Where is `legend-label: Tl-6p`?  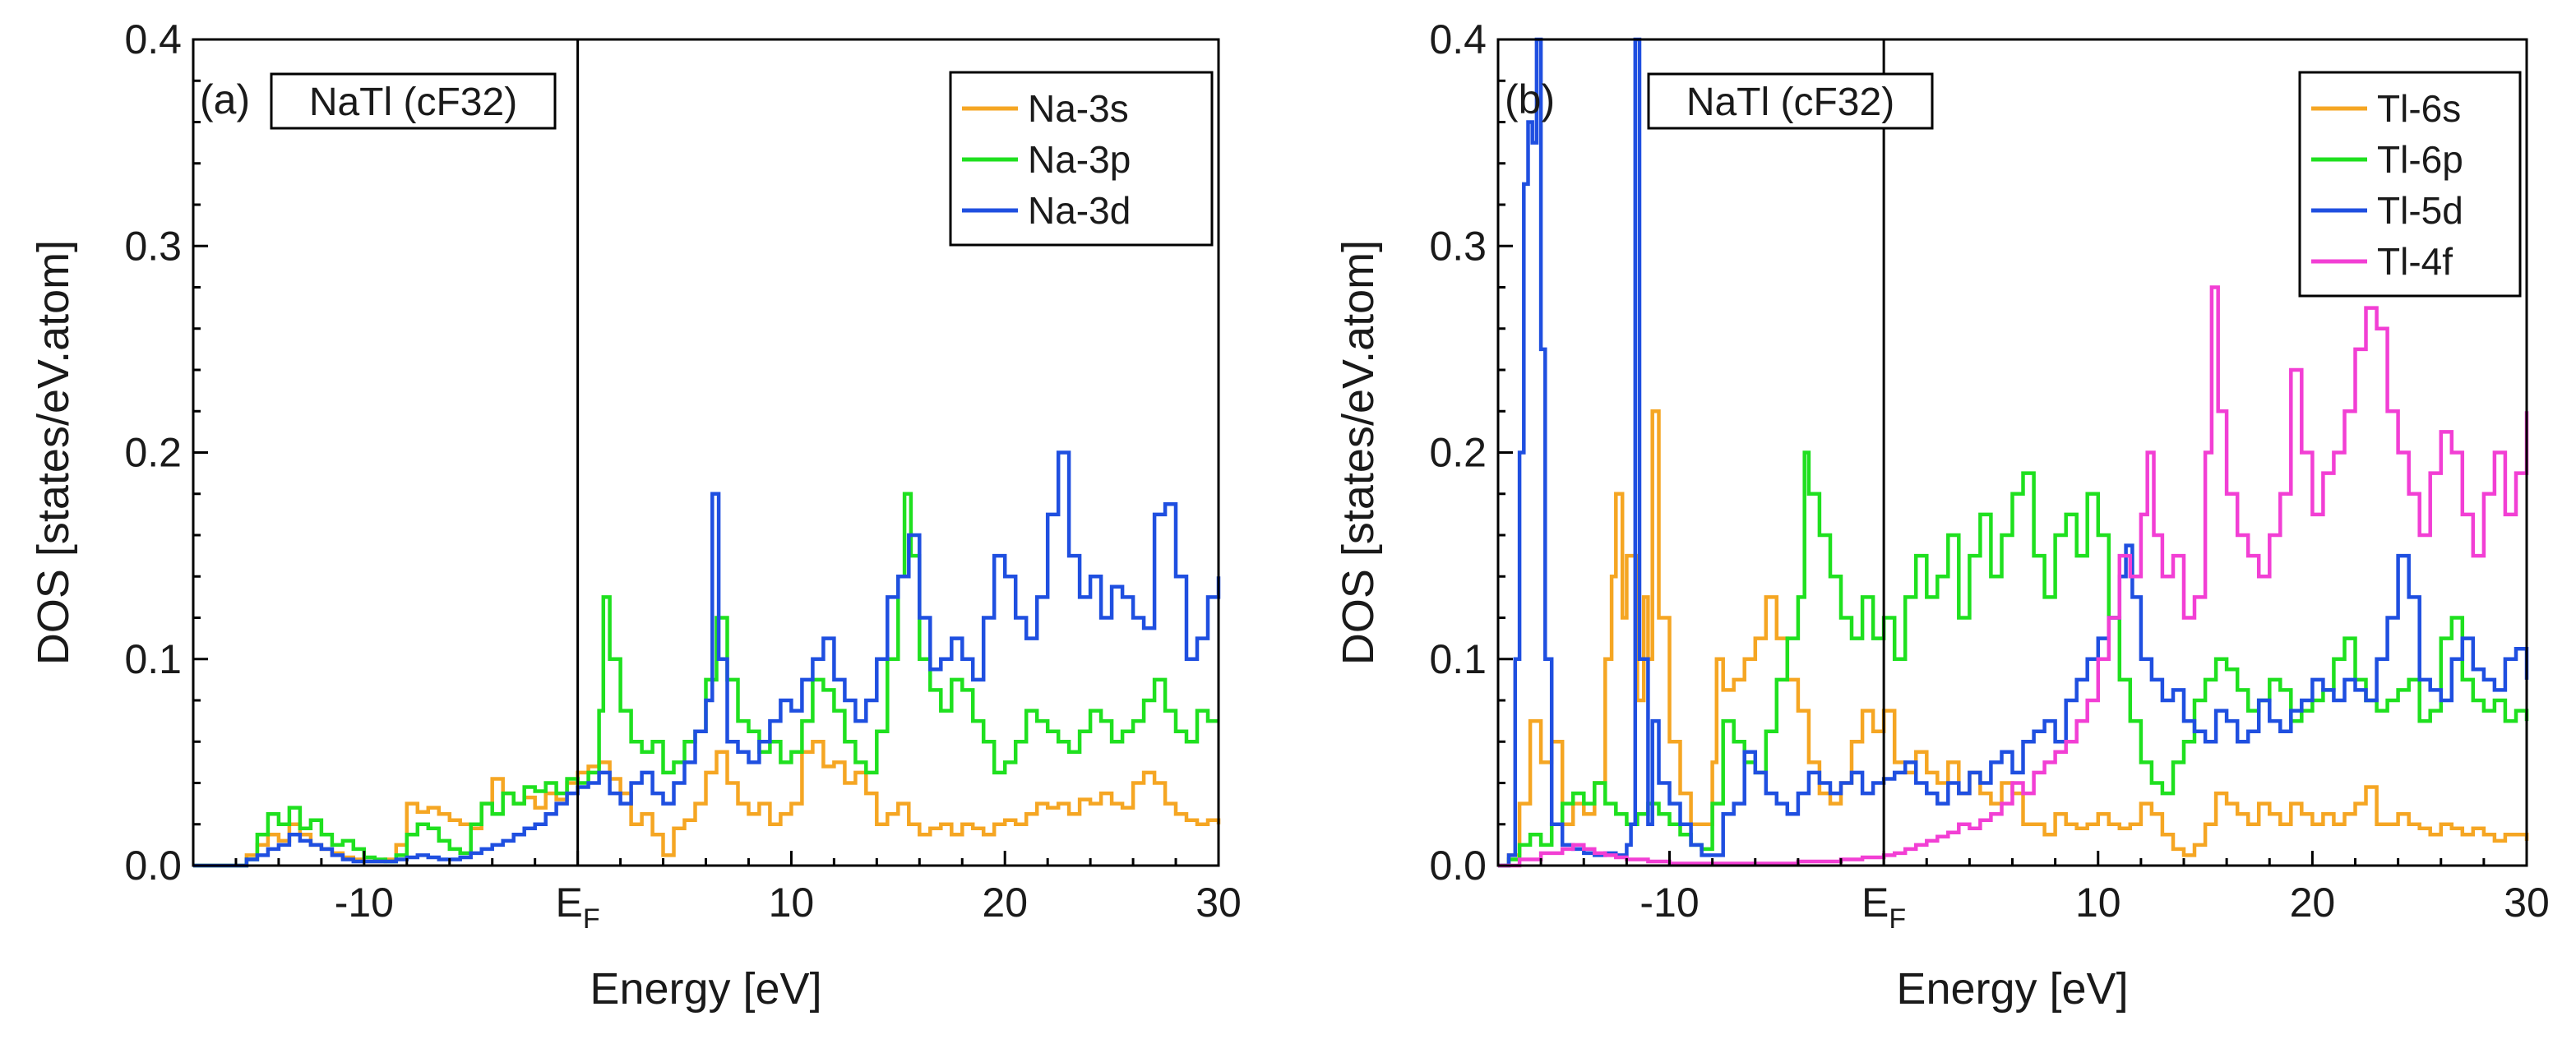
legend-label: Tl-6p is located at coordinates (2420, 159).